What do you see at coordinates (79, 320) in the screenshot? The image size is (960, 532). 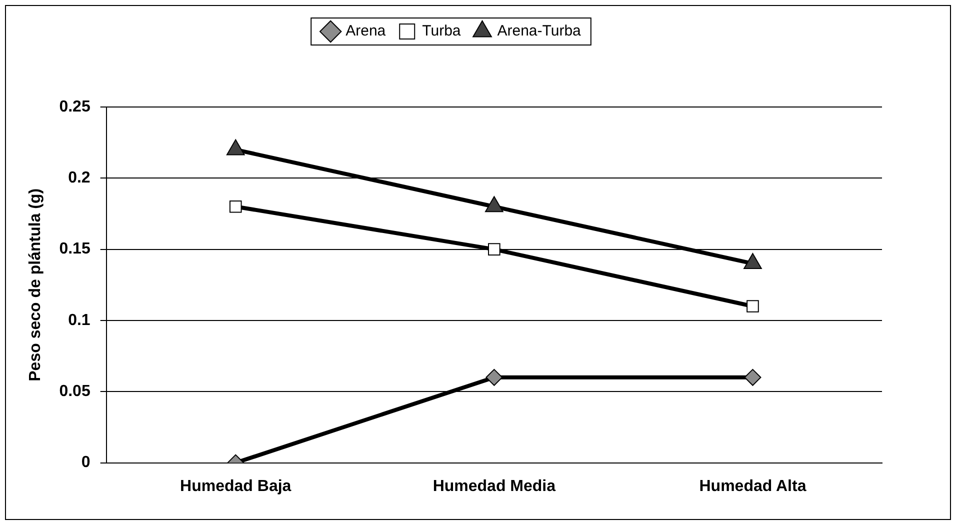 I see `y-tick-label: 0.1` at bounding box center [79, 320].